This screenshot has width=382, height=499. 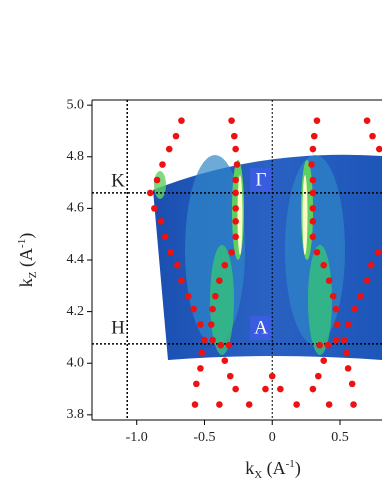 I want to click on y-axis-label-part: (A, so click(x=26, y=260).